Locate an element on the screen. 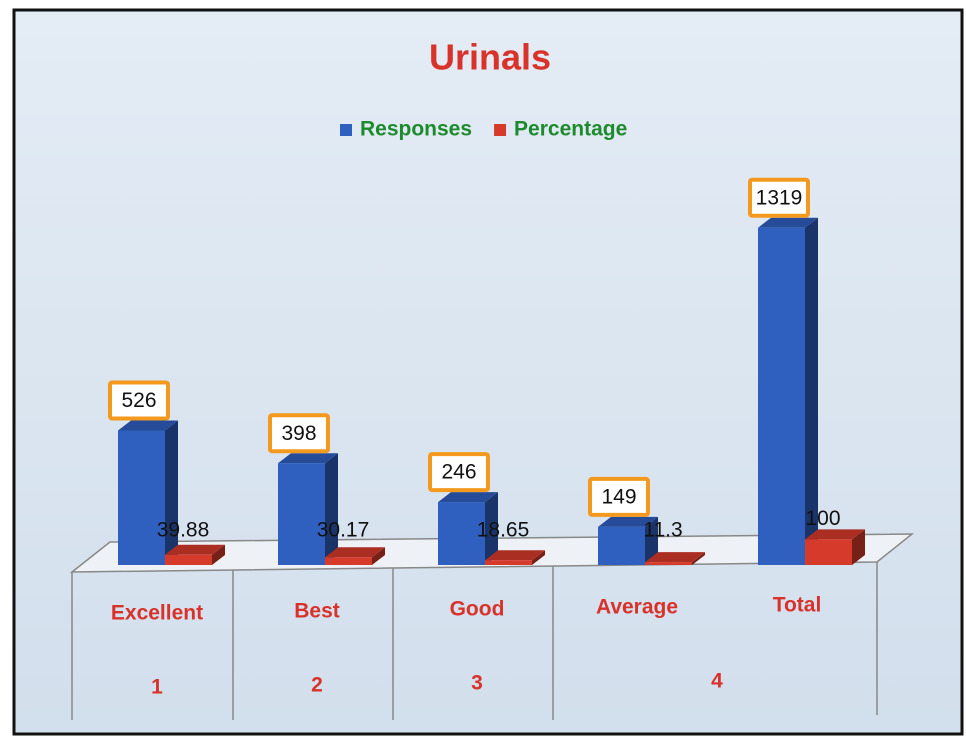 This screenshot has width=966, height=738. value-label: 100 is located at coordinates (822, 518).